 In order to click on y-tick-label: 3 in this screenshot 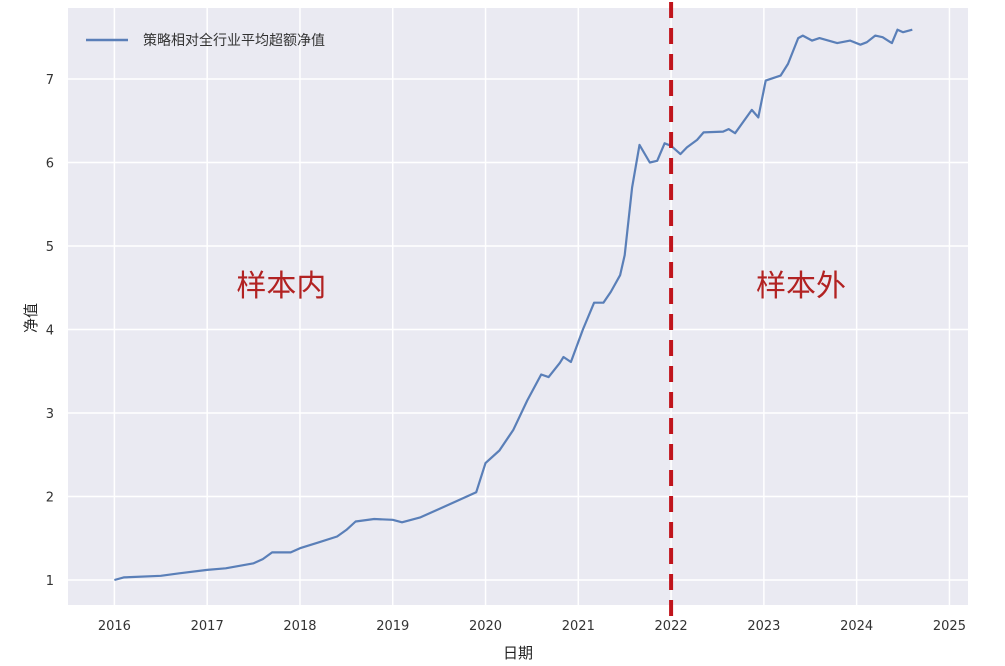, I will do `click(50, 414)`.